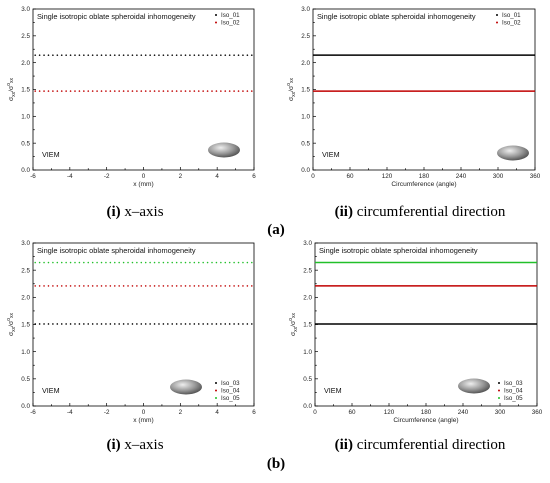 The image size is (550, 483). What do you see at coordinates (461, 176) in the screenshot?
I see `x-tick-label: 240` at bounding box center [461, 176].